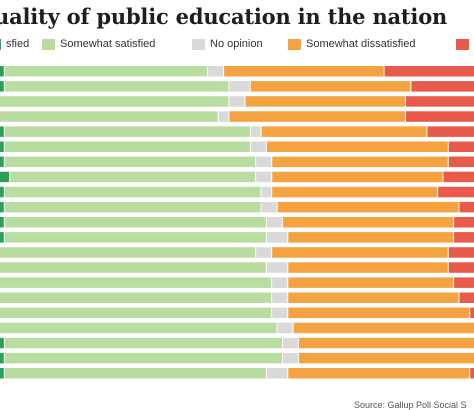 This screenshot has width=474, height=410. Describe the element at coordinates (198, 44) in the screenshot. I see `legend-swatch-no-opinion` at that location.